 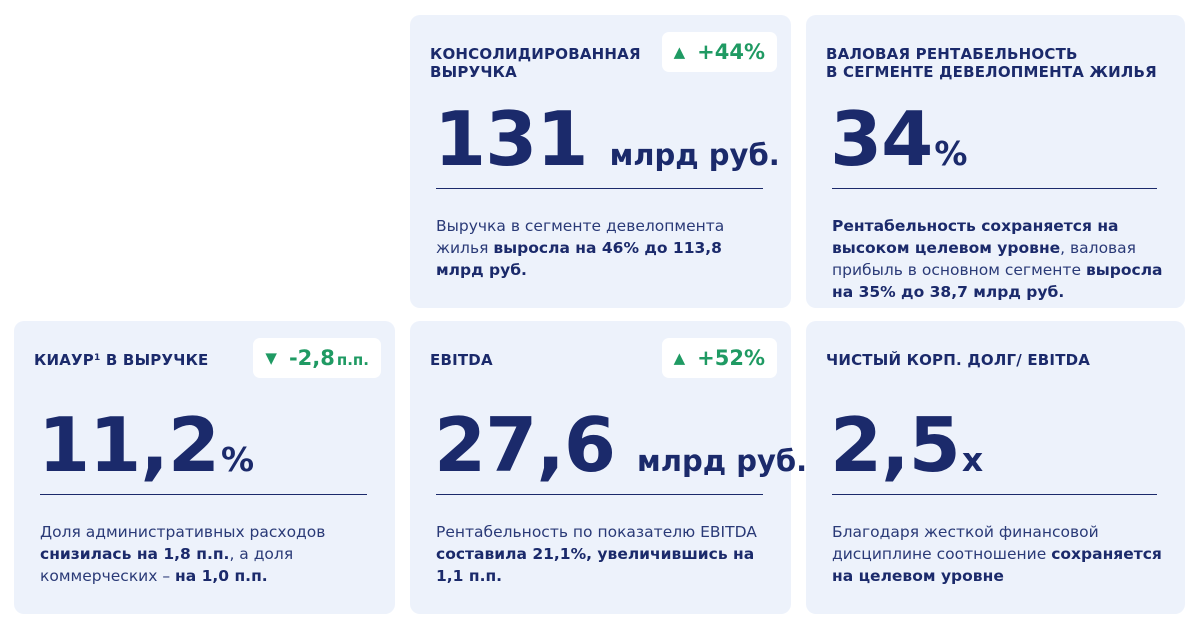 I want to click on change-badge: ▼ -2,8 п.п., so click(x=317, y=358).